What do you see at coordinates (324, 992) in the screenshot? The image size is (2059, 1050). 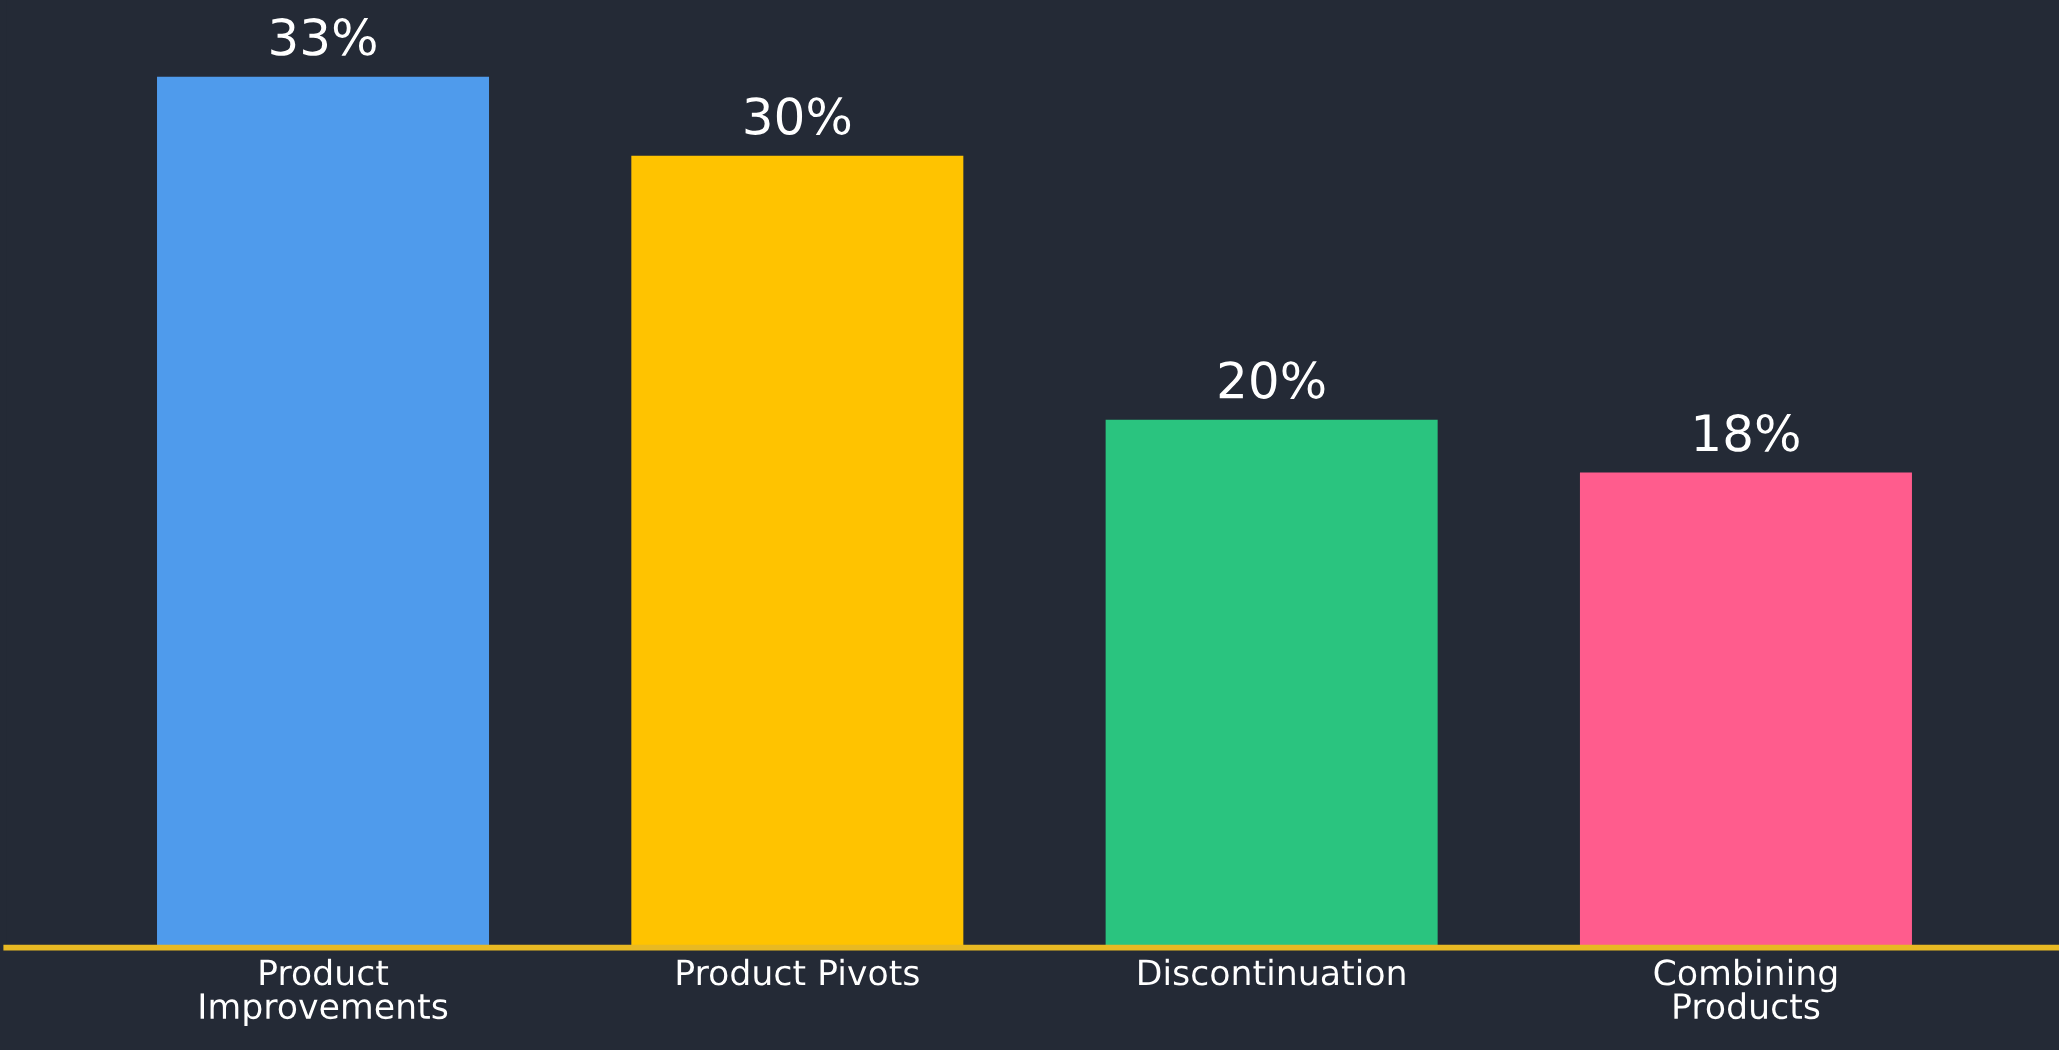 I see `x-tick-label: Product Improvements` at bounding box center [324, 992].